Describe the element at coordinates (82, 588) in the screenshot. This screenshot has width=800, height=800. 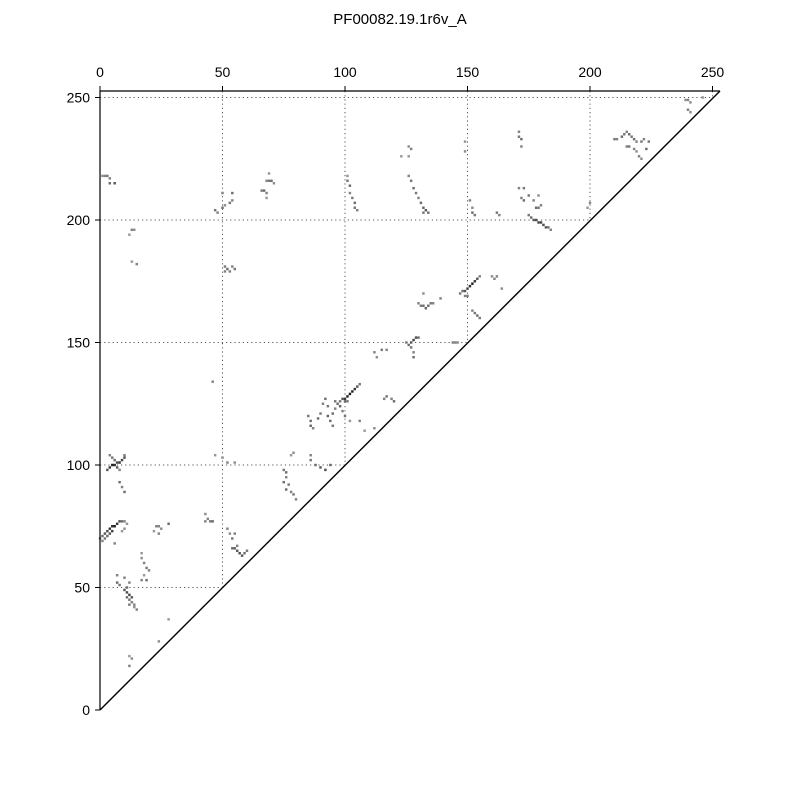
I see `y-tick-label: 50` at that location.